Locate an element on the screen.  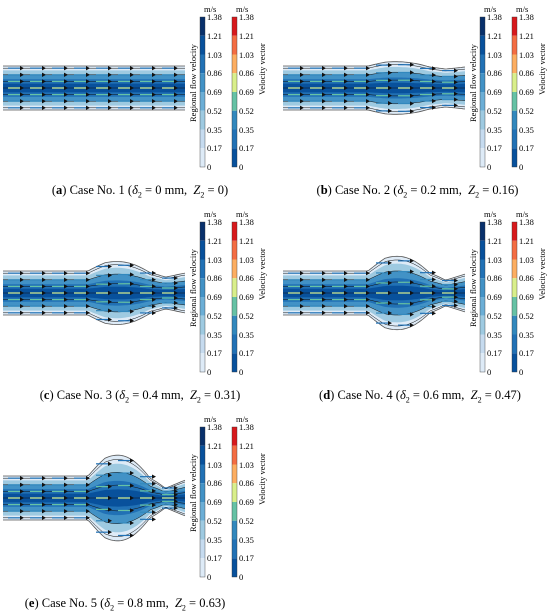
flow-colorbar-tick-label: 0 is located at coordinates (489, 372).